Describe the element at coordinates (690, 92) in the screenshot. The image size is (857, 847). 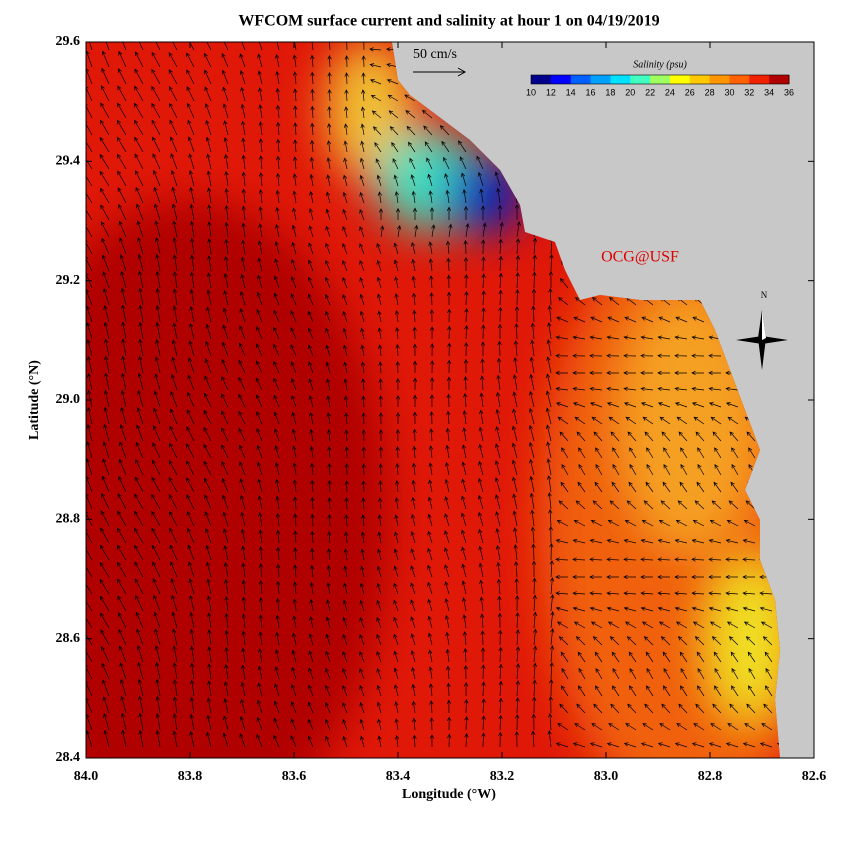
I see `colorbar-tick-label: 26` at that location.